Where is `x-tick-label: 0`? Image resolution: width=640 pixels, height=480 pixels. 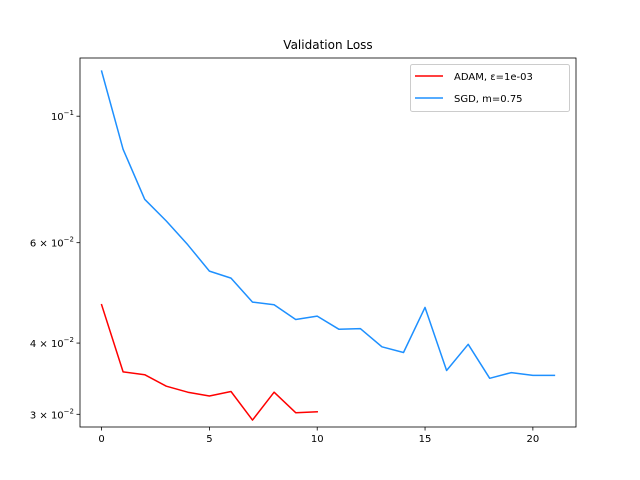 x-tick-label: 0 is located at coordinates (101, 439).